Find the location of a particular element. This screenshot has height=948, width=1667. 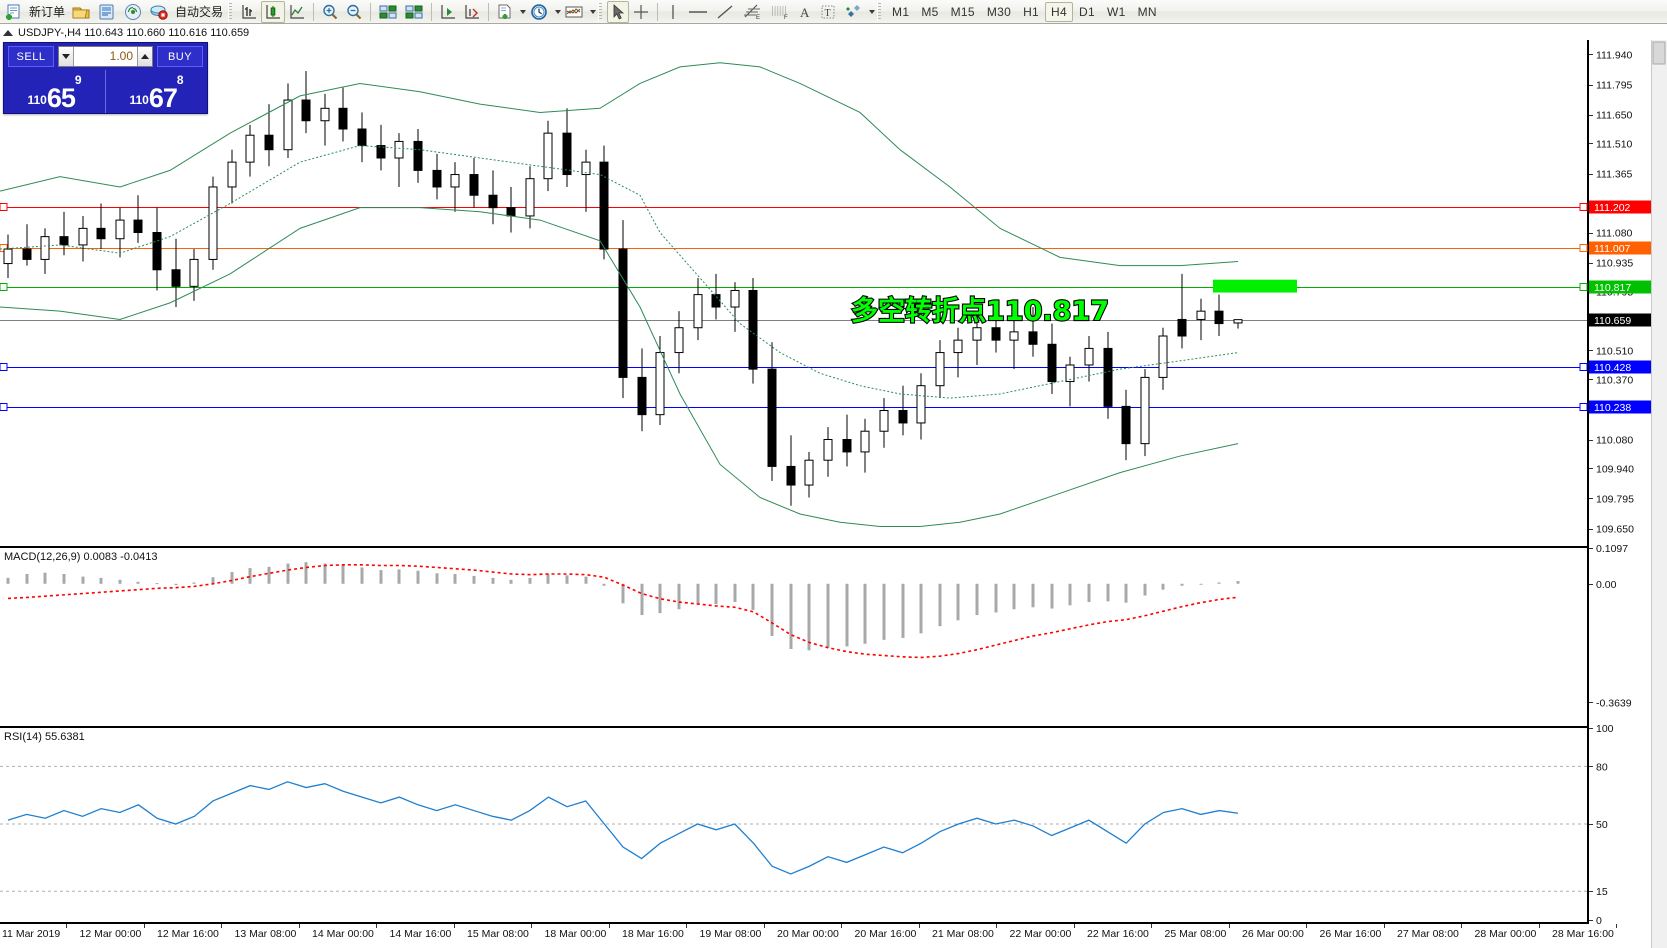

zoom-in-icon is located at coordinates (330, 12).